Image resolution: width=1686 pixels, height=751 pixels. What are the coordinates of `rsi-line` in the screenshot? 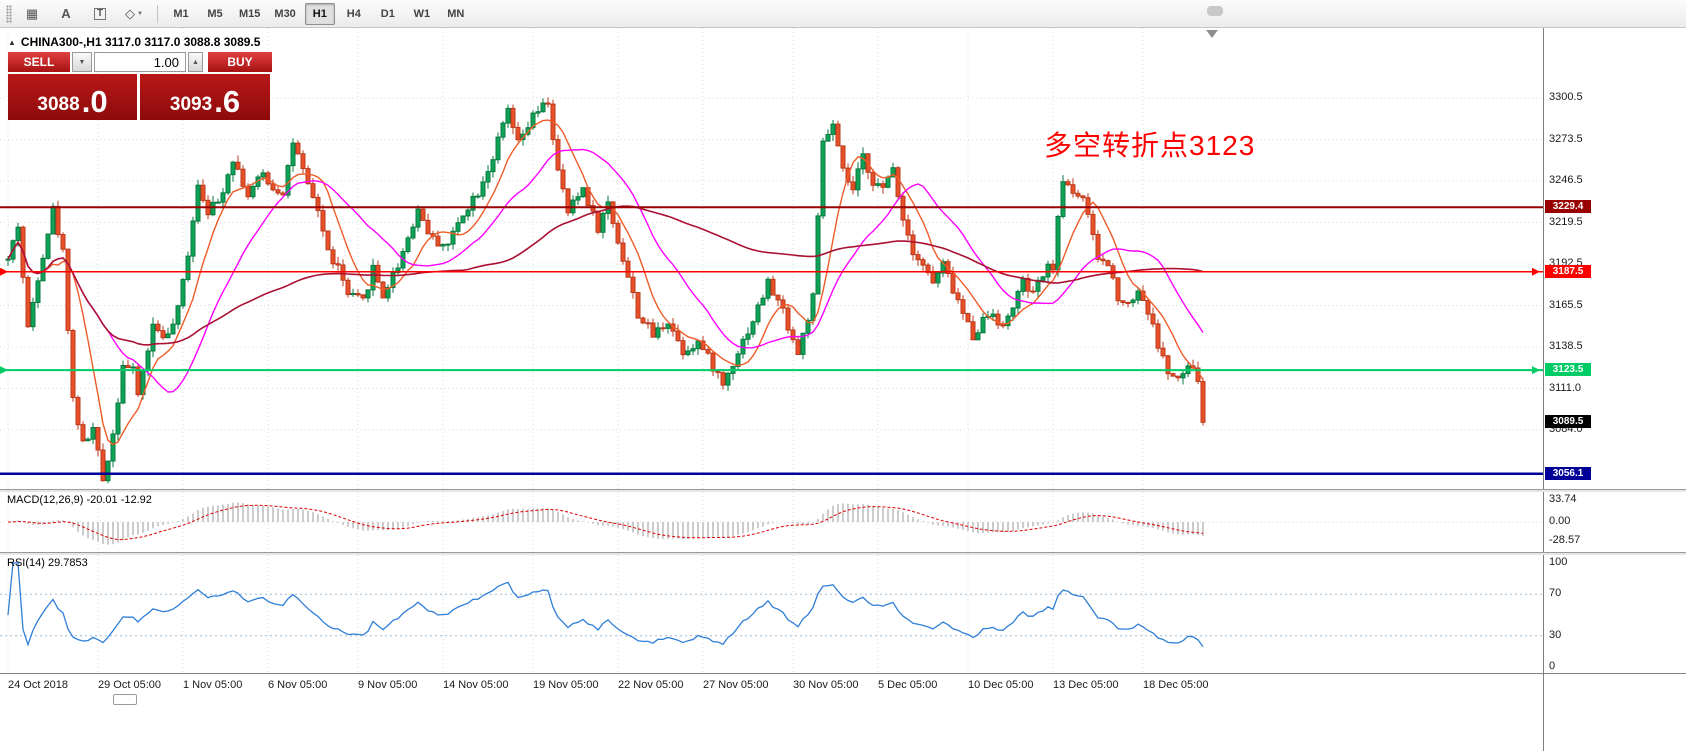 It's located at (605, 604).